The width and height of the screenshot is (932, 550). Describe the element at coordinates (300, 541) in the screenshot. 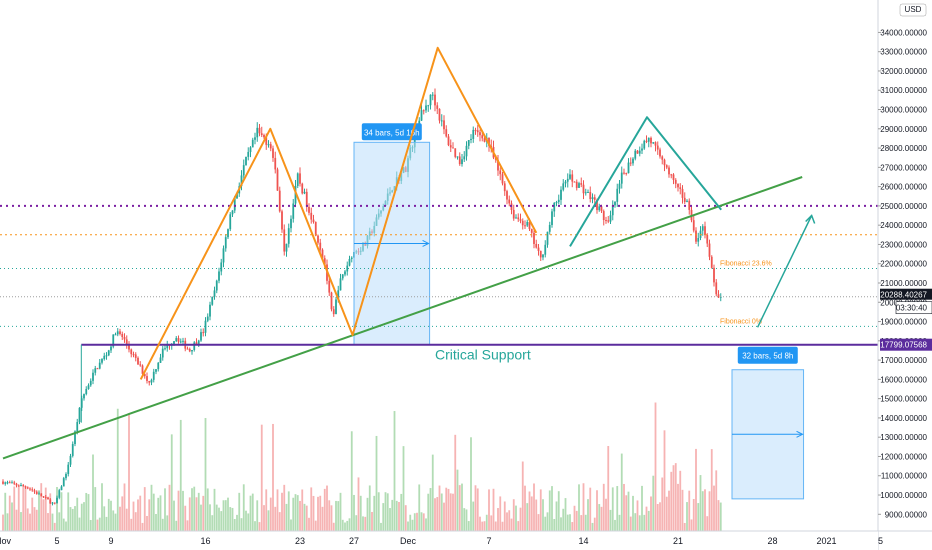

I see `time-tick-label: 23` at that location.